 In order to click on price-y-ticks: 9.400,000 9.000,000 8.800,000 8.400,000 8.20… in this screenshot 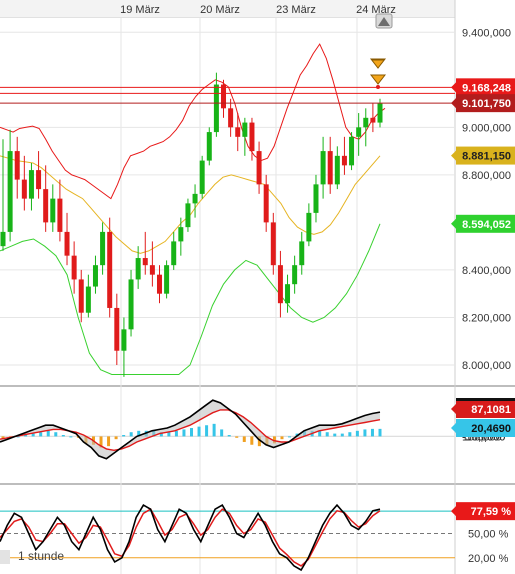, I will do `click(486, 199)`.